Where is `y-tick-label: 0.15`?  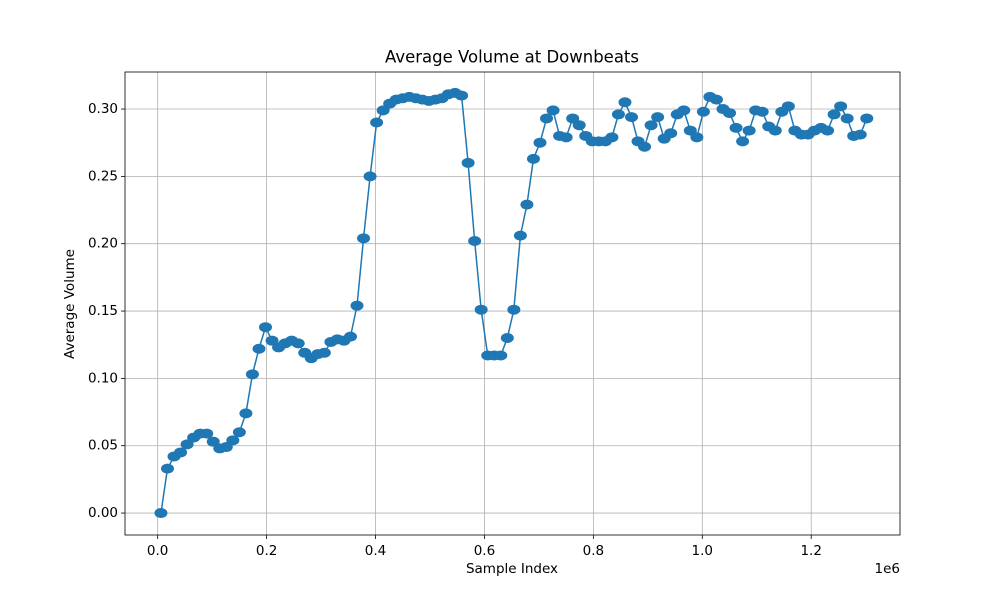 y-tick-label: 0.15 is located at coordinates (103, 311).